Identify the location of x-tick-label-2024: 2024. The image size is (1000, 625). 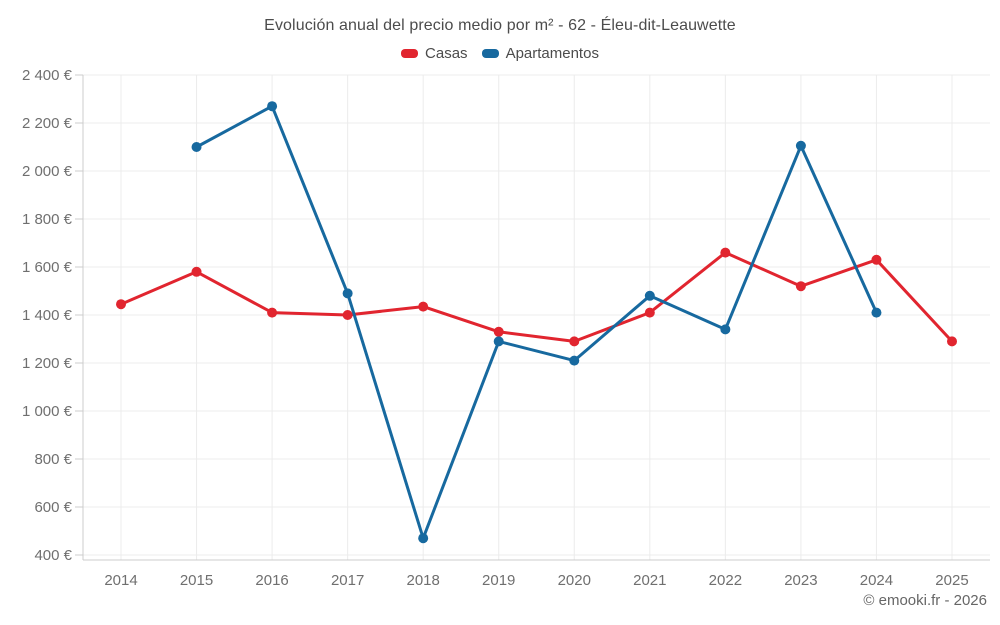
(876, 580).